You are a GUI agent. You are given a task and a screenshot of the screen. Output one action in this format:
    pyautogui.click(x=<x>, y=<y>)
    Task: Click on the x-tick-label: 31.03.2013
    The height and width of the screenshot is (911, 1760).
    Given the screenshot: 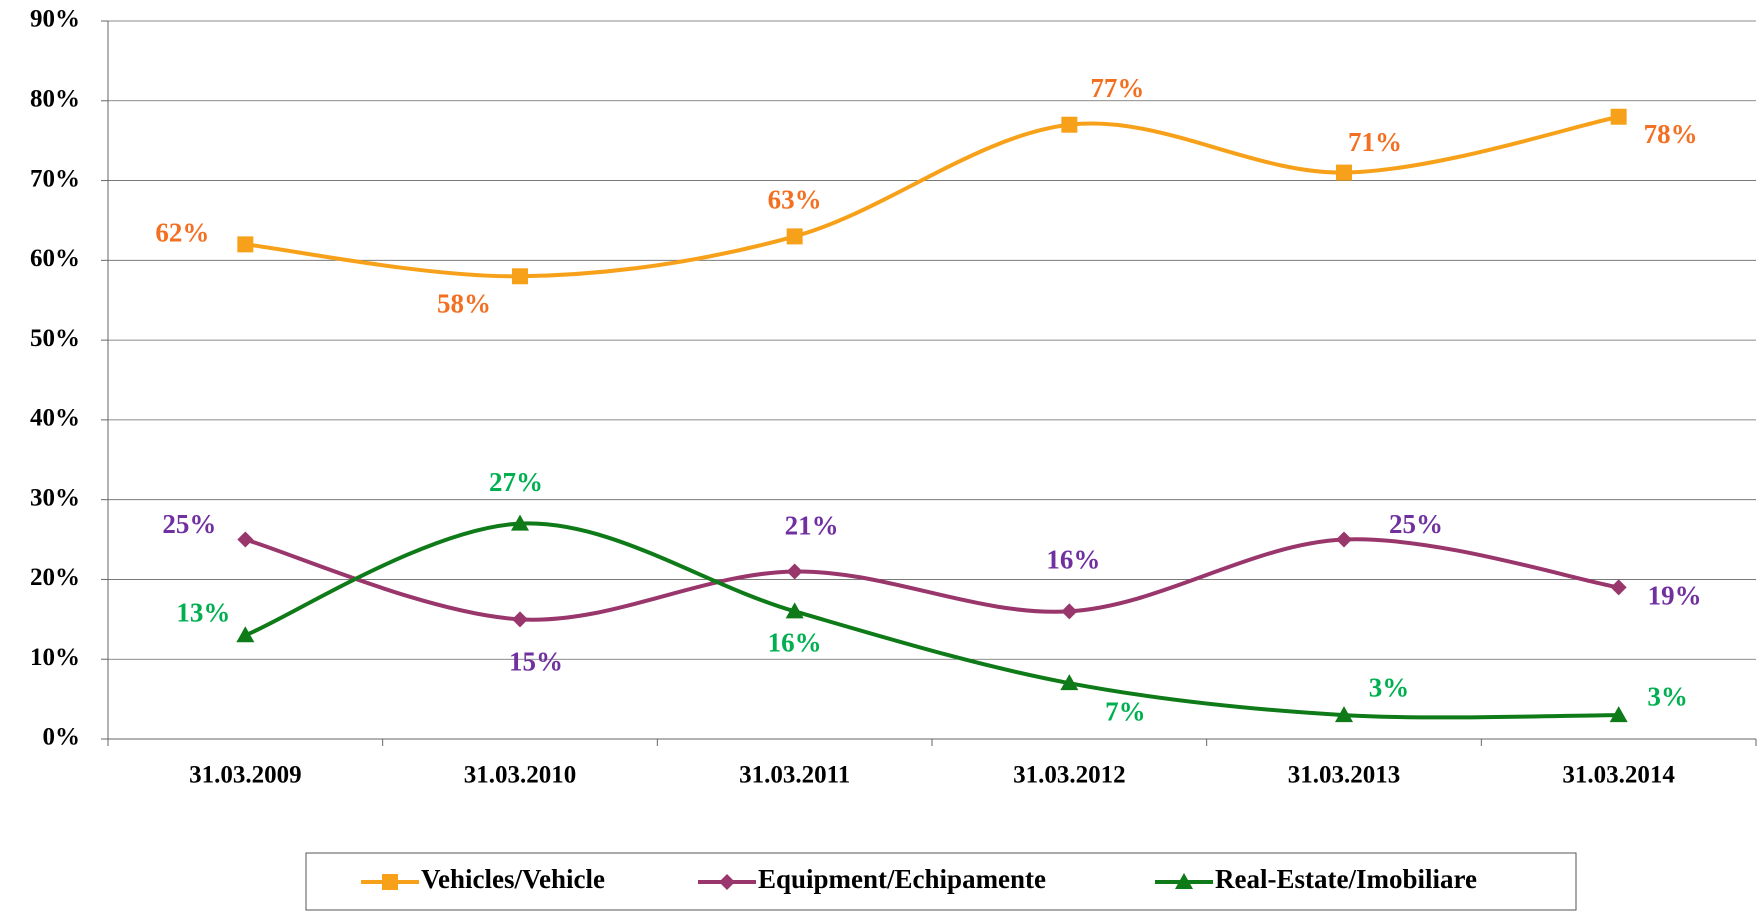 What is the action you would take?
    pyautogui.click(x=1344, y=775)
    